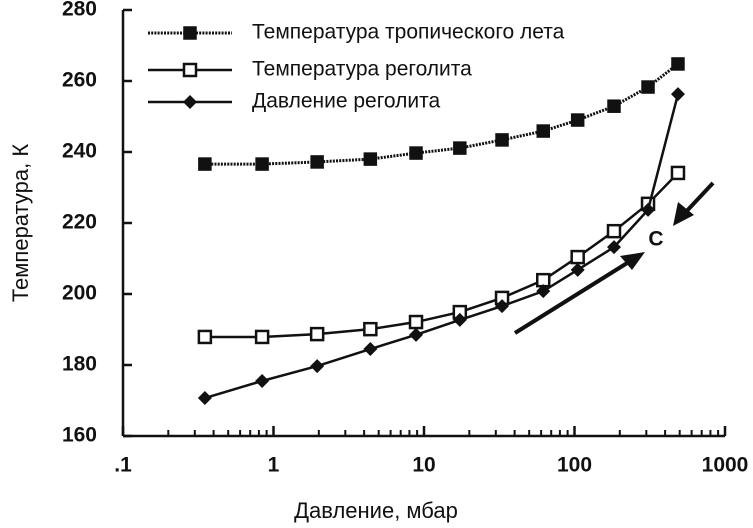 Image resolution: width=753 pixels, height=528 pixels. What do you see at coordinates (423, 465) in the screenshot?
I see `x-tick-label: 10` at bounding box center [423, 465].